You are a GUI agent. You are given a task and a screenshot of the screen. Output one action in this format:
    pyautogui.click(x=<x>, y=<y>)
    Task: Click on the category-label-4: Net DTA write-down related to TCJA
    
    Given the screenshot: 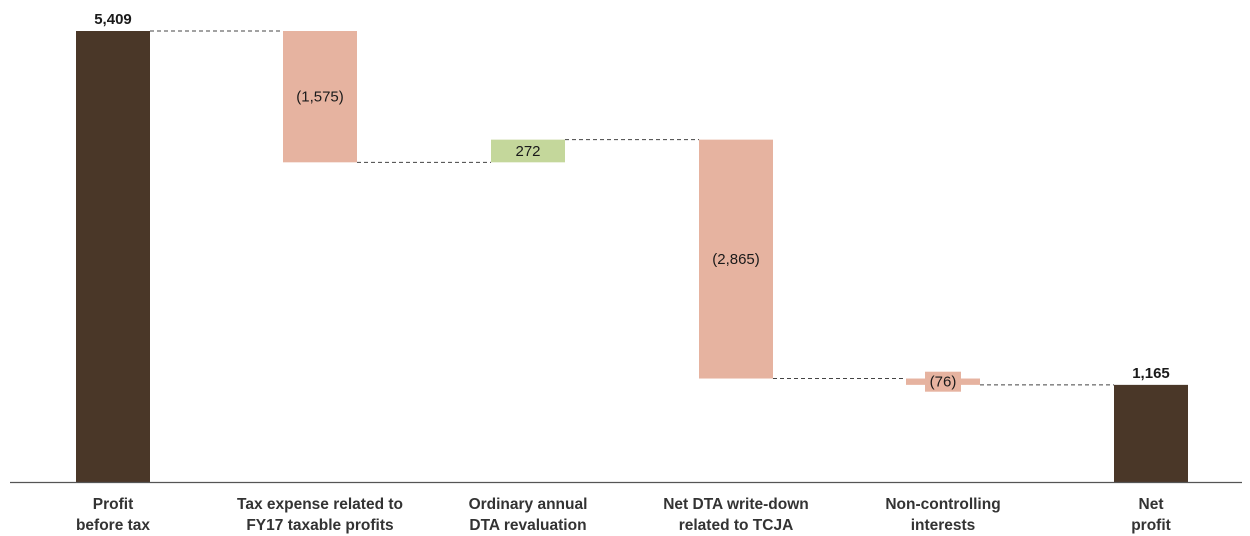 What is the action you would take?
    pyautogui.click(x=736, y=515)
    